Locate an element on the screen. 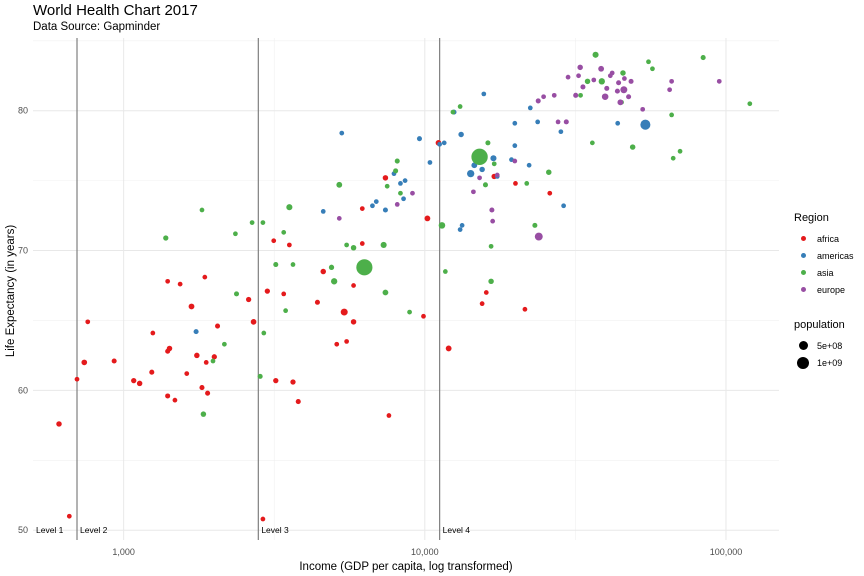 The image size is (864, 576). legend-item-asia: asia is located at coordinates (824, 272).